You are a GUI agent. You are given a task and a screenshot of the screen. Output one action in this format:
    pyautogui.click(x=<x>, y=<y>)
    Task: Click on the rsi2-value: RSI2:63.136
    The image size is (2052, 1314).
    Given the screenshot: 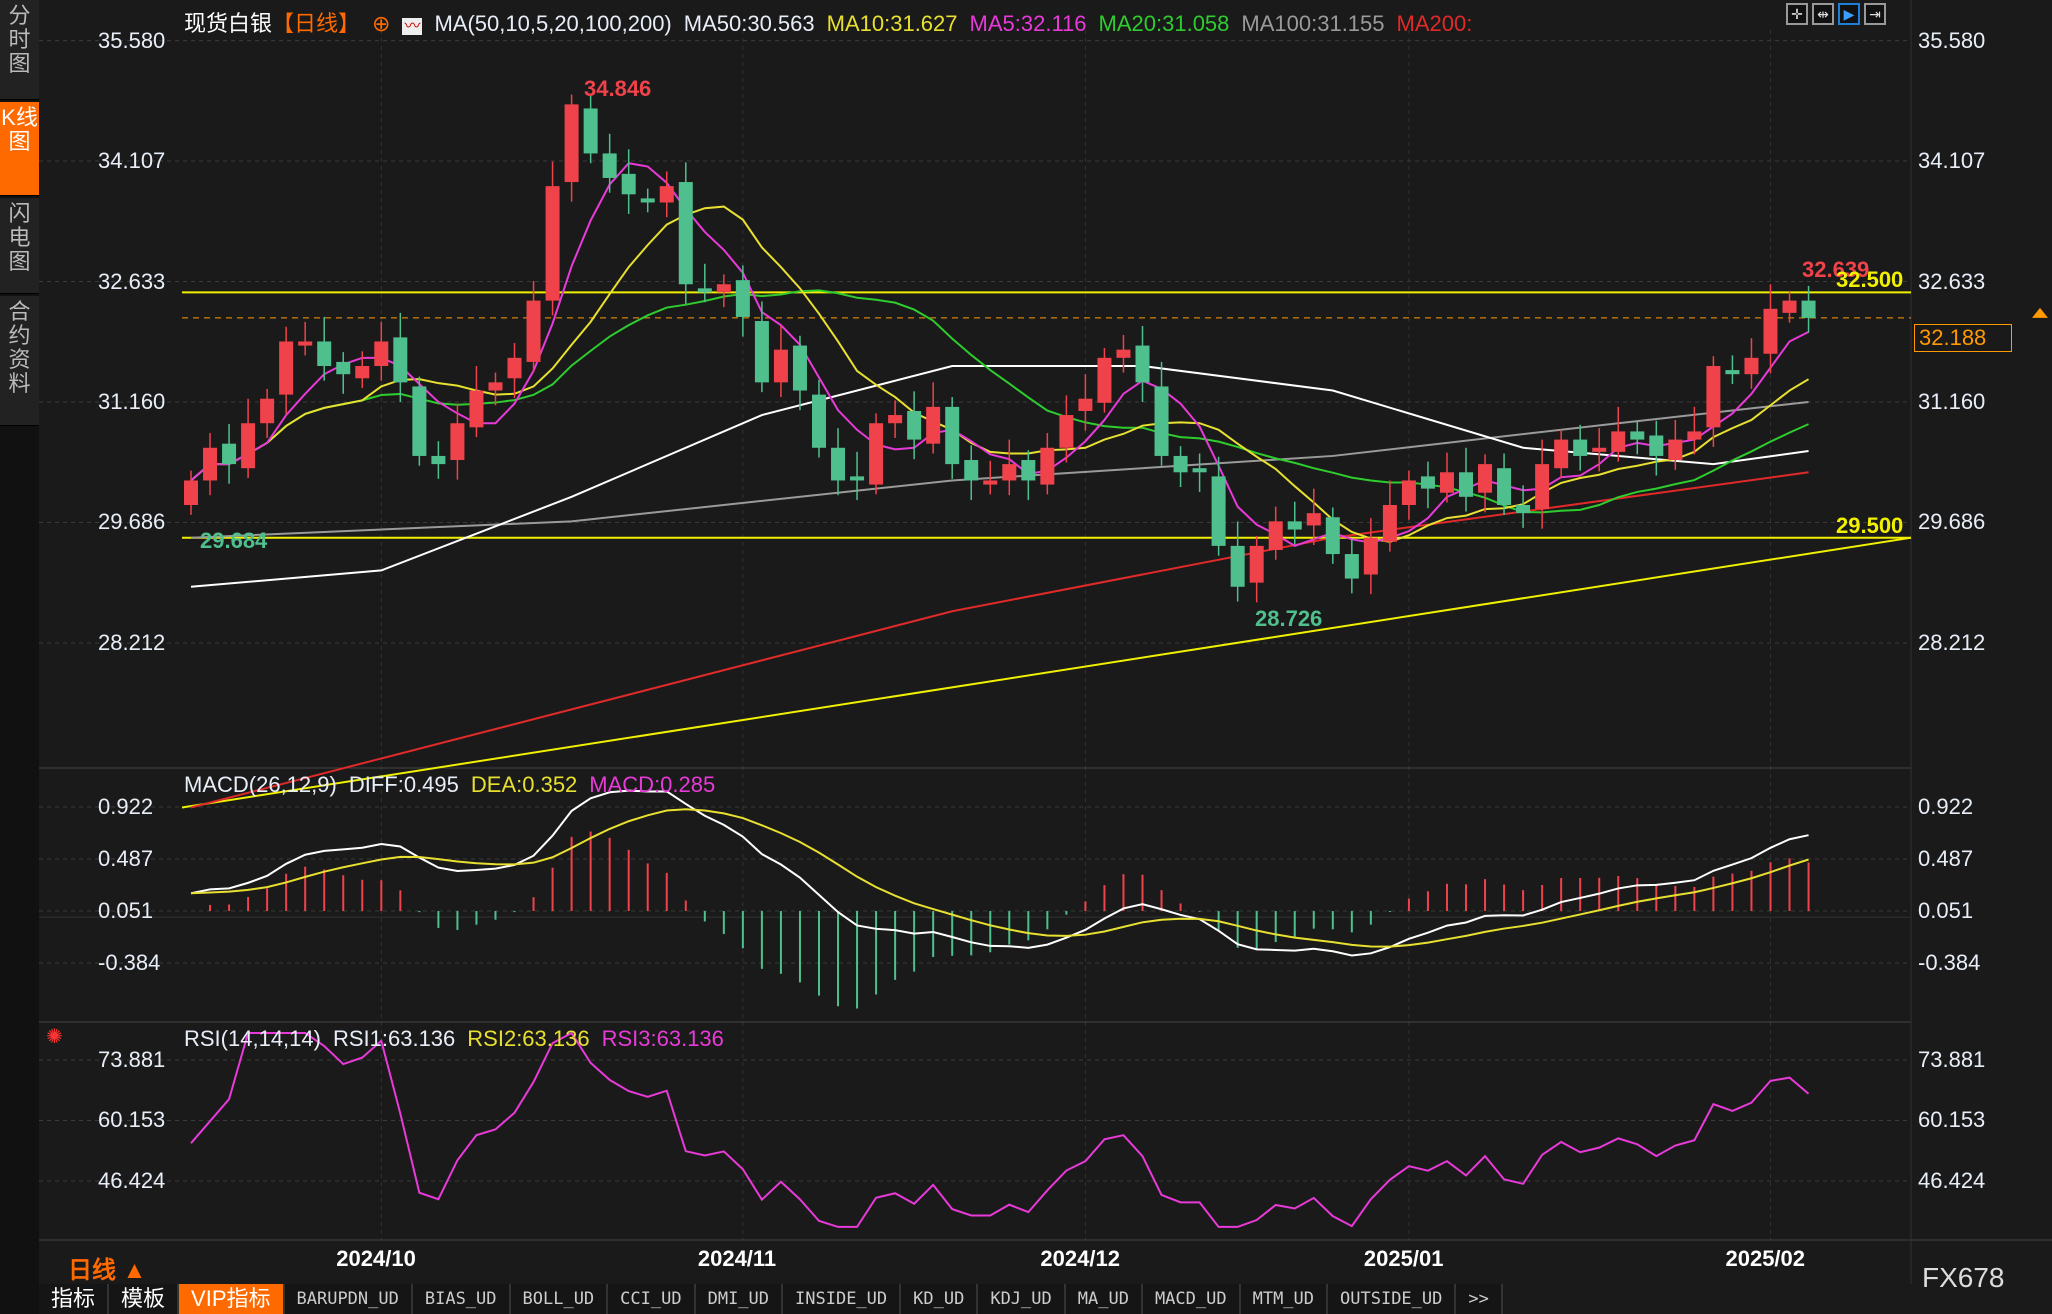 What is the action you would take?
    pyautogui.click(x=528, y=1038)
    